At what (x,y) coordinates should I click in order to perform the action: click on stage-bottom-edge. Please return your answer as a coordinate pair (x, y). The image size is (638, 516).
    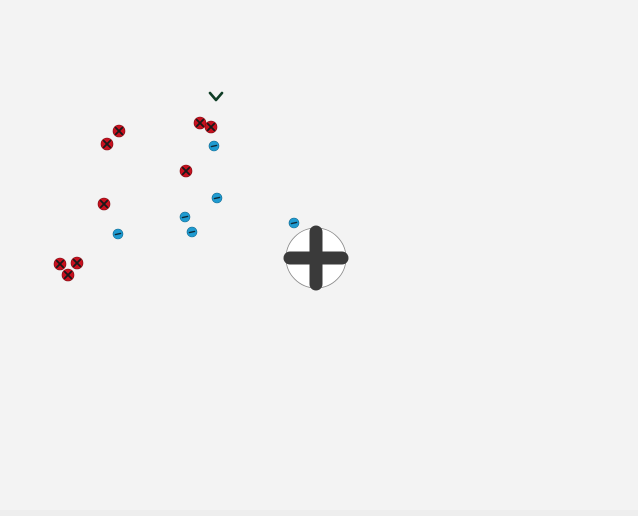
    Looking at the image, I should click on (319, 513).